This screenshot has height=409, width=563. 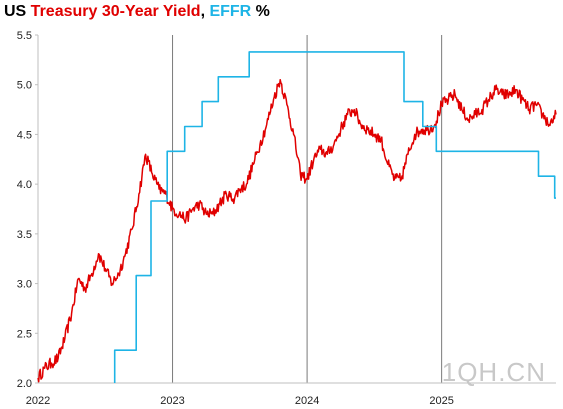 I want to click on y-tick-label: 3.5, so click(x=24, y=235).